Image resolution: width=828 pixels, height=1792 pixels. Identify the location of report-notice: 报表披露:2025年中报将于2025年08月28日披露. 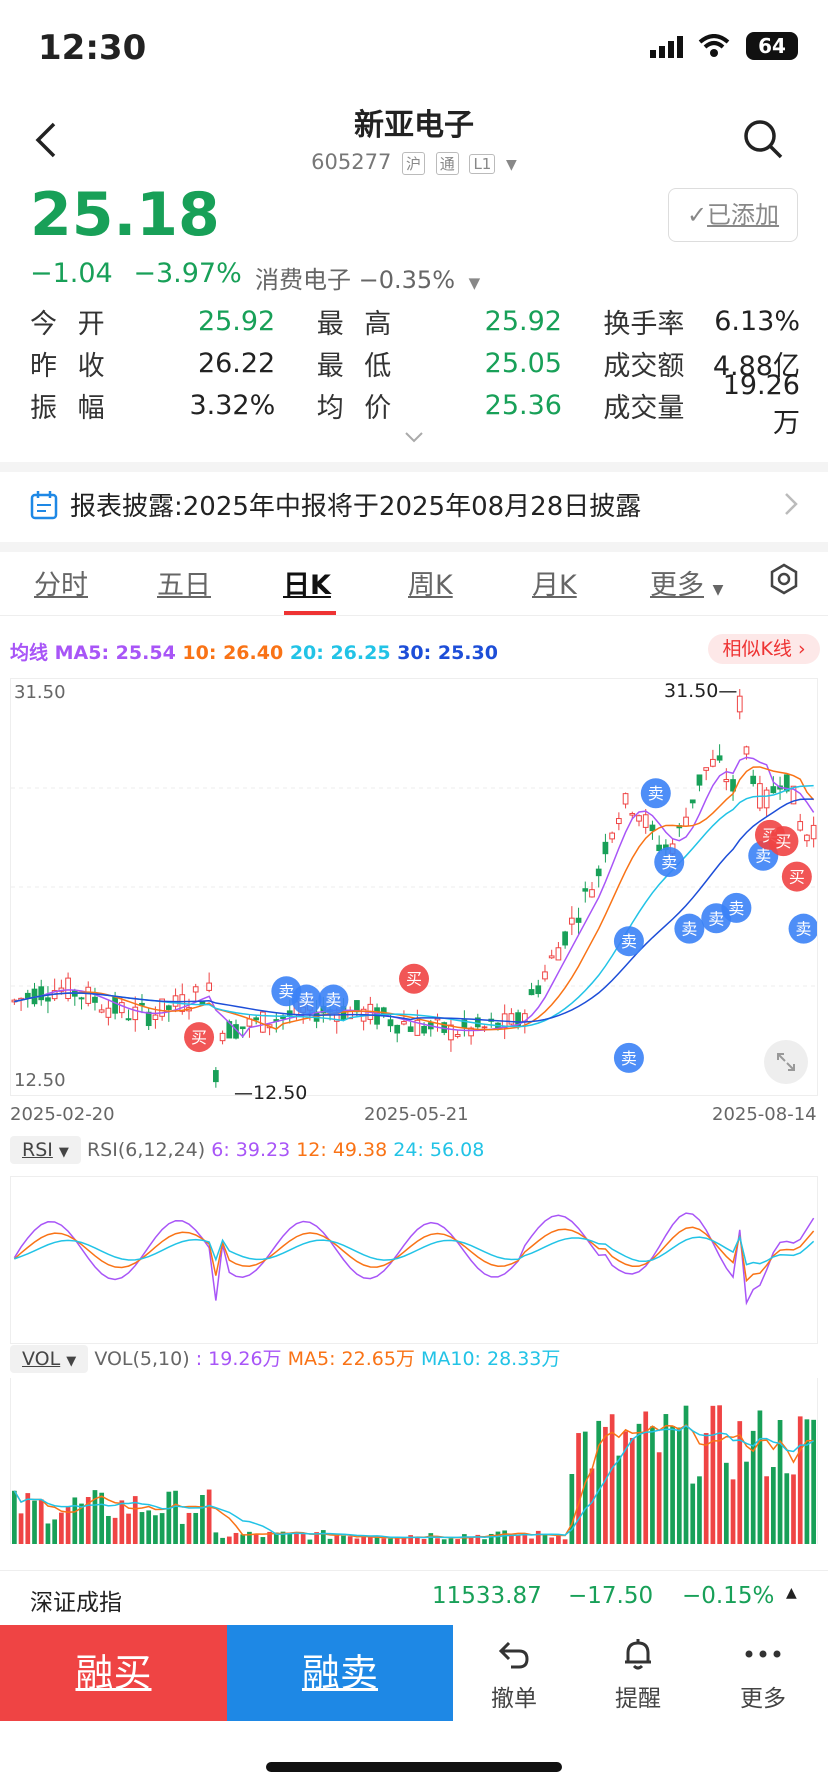
(414, 507).